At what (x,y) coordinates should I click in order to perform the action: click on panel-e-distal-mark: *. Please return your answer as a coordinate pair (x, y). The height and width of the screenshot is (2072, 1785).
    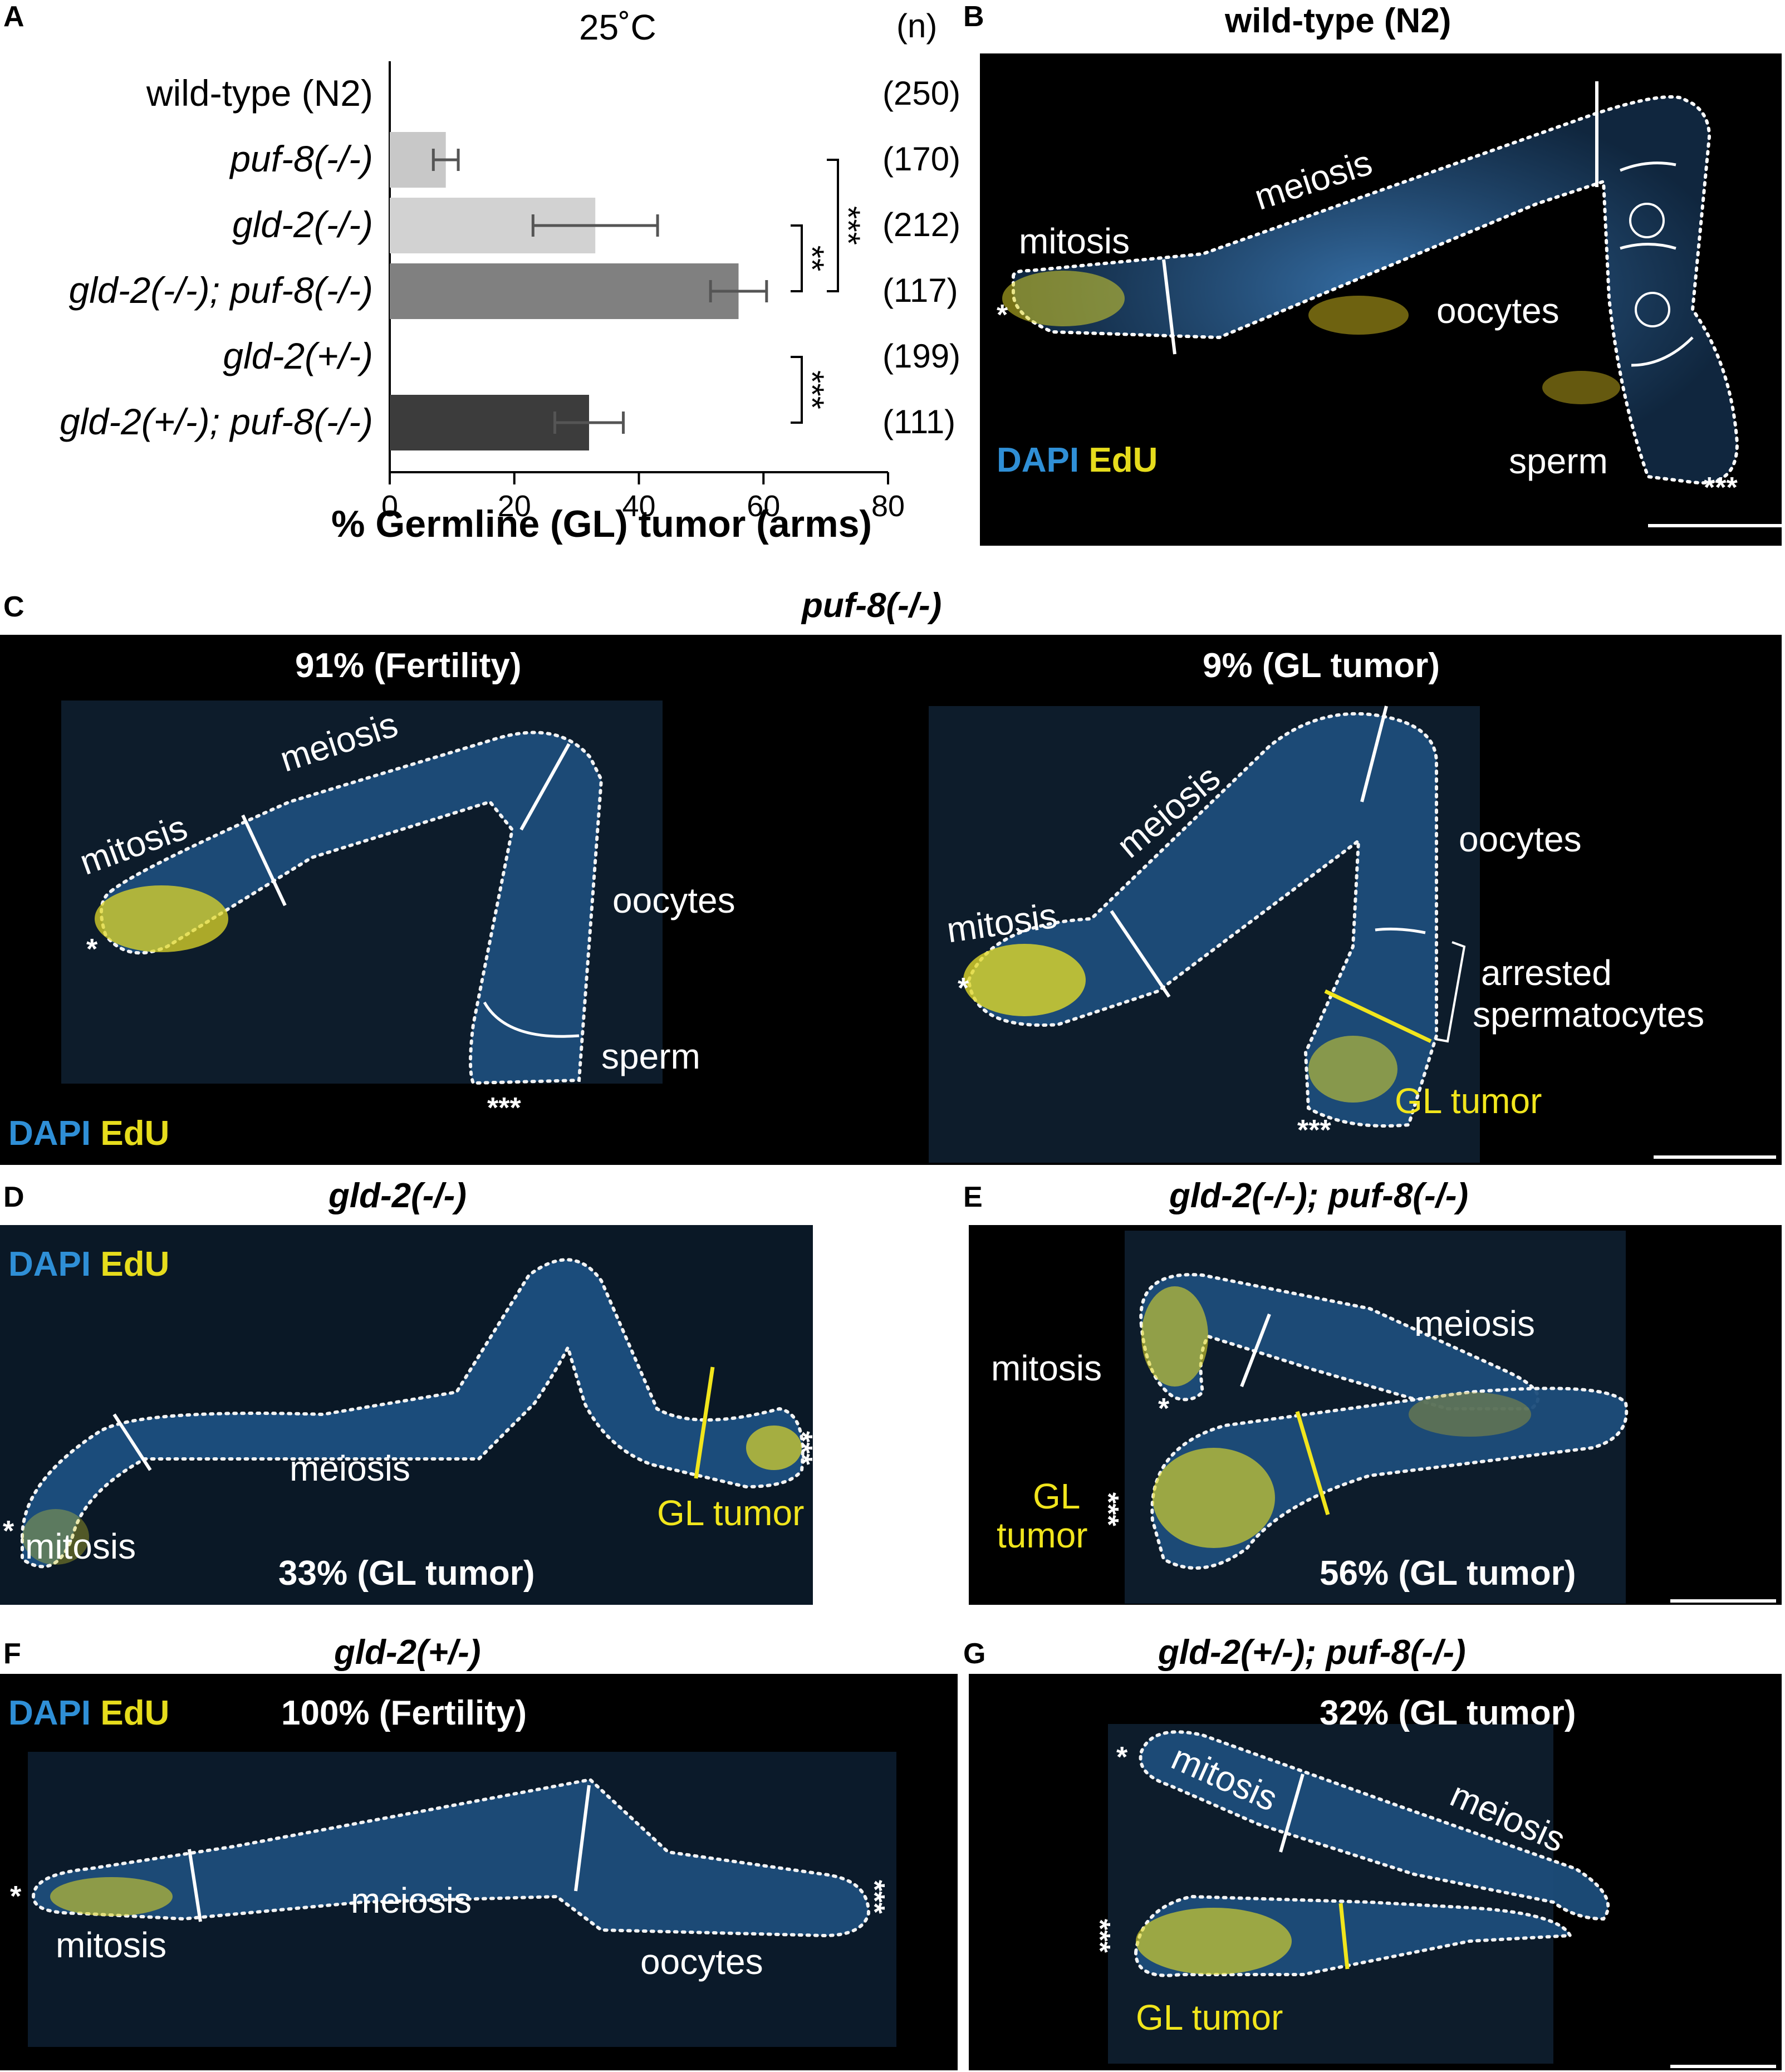
    Looking at the image, I should click on (1164, 1409).